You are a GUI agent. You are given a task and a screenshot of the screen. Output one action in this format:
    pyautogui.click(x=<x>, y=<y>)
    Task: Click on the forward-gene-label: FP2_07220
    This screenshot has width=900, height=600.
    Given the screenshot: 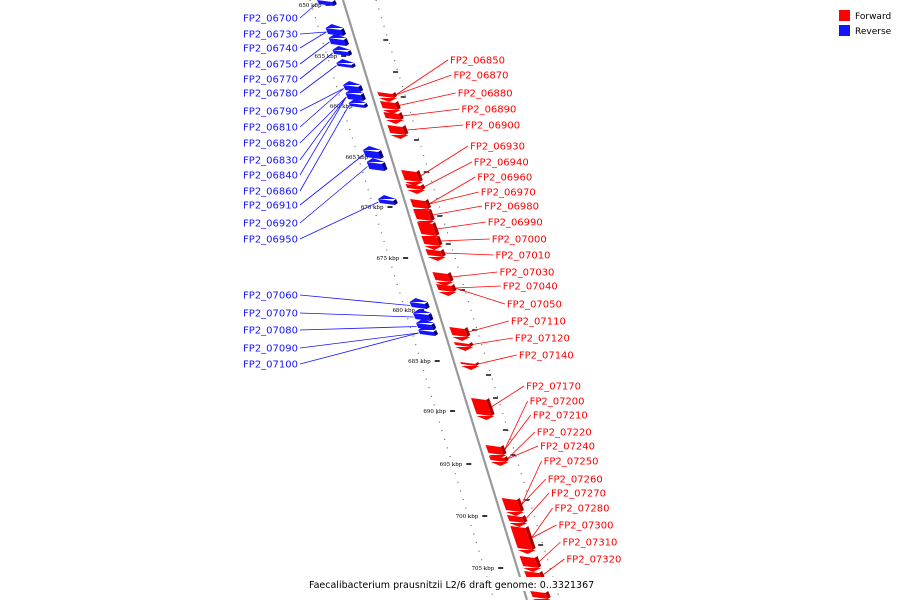 What is the action you would take?
    pyautogui.click(x=564, y=433)
    